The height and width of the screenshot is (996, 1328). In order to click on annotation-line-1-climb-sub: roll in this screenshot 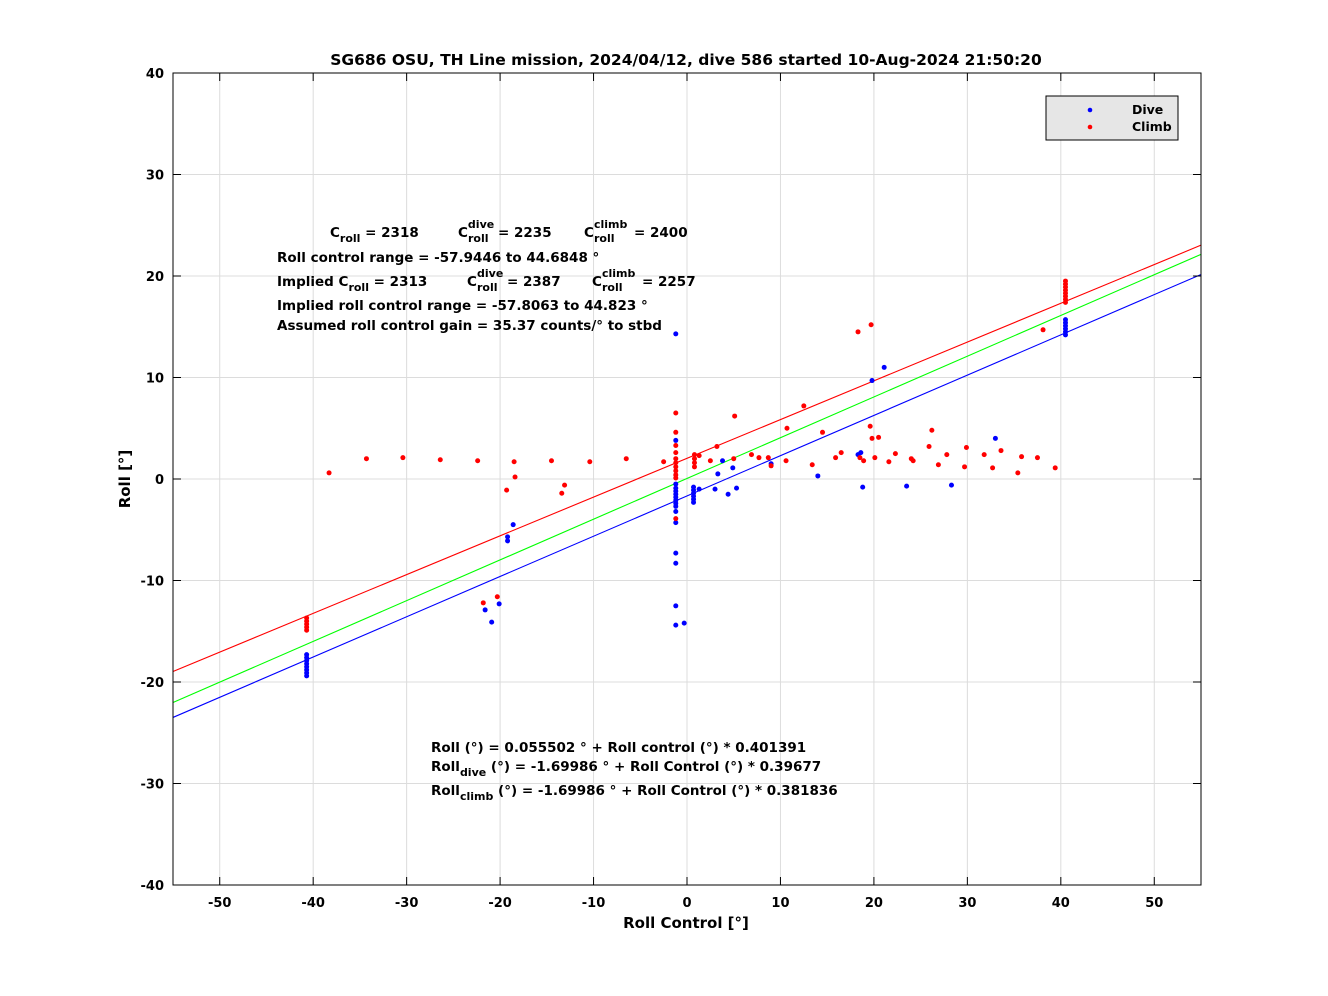, I will do `click(604, 238)`.